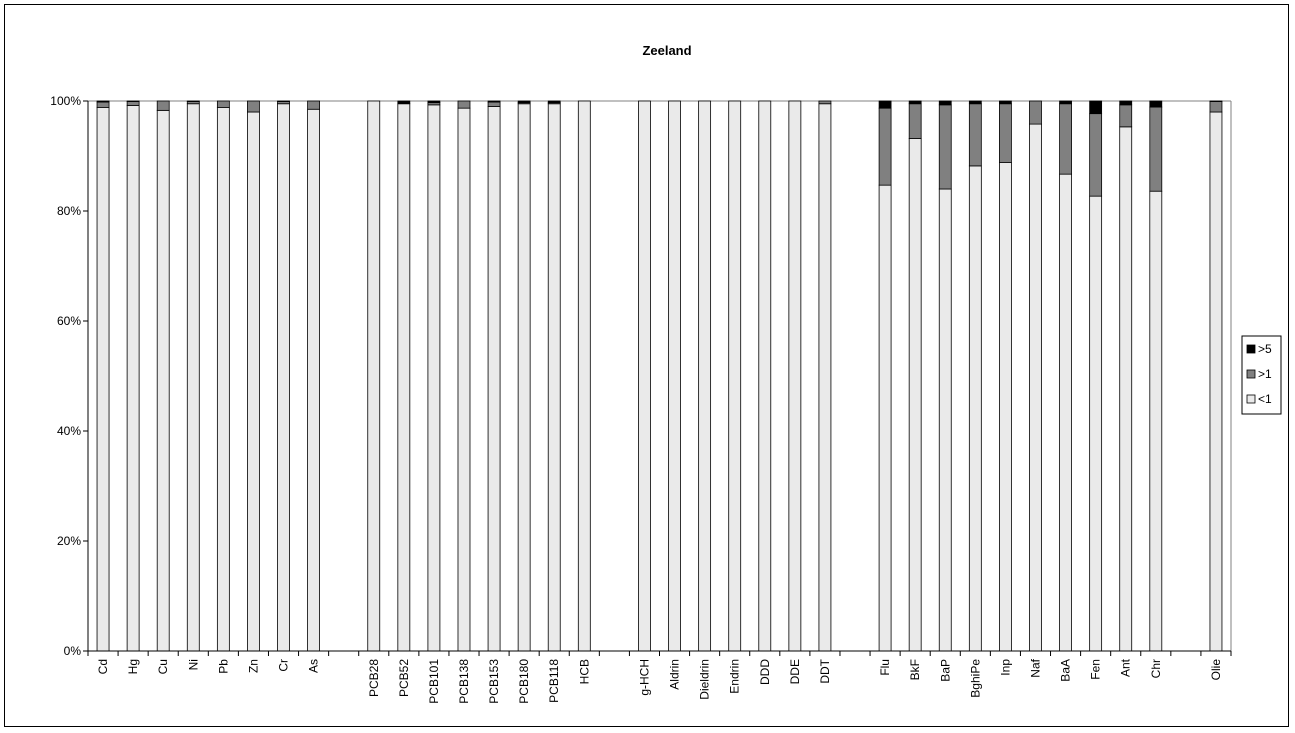  What do you see at coordinates (163, 666) in the screenshot?
I see `x-category-label: Cu` at bounding box center [163, 666].